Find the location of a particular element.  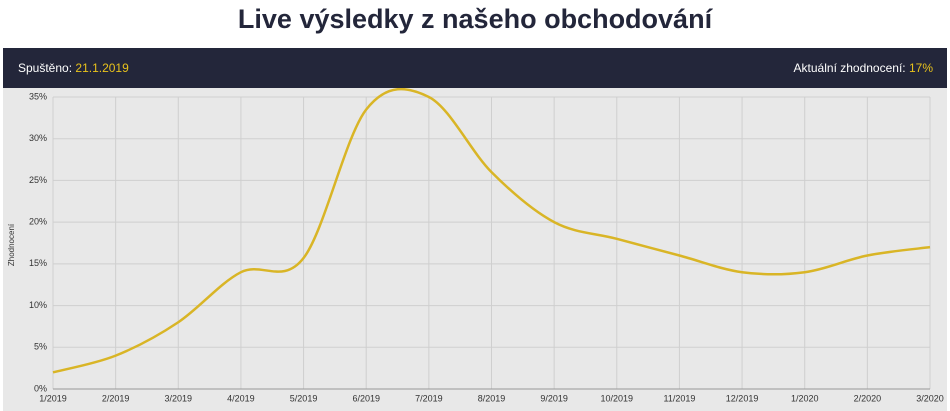

page-title: Live výsledky z našeho obchodování is located at coordinates (475, 19).